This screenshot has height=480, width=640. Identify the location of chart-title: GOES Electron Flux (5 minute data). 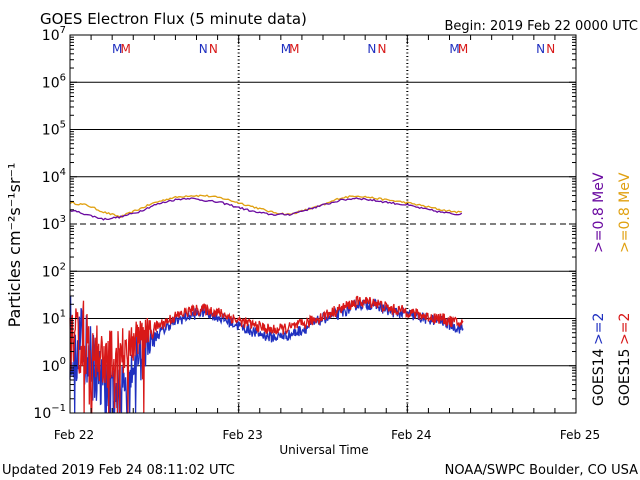
(173, 19).